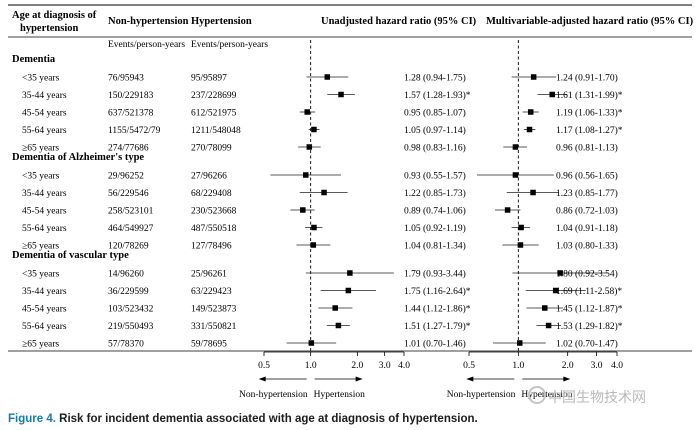 Image resolution: width=700 pixels, height=430 pixels. I want to click on row-nonhyp-events: 76/95943, so click(126, 79).